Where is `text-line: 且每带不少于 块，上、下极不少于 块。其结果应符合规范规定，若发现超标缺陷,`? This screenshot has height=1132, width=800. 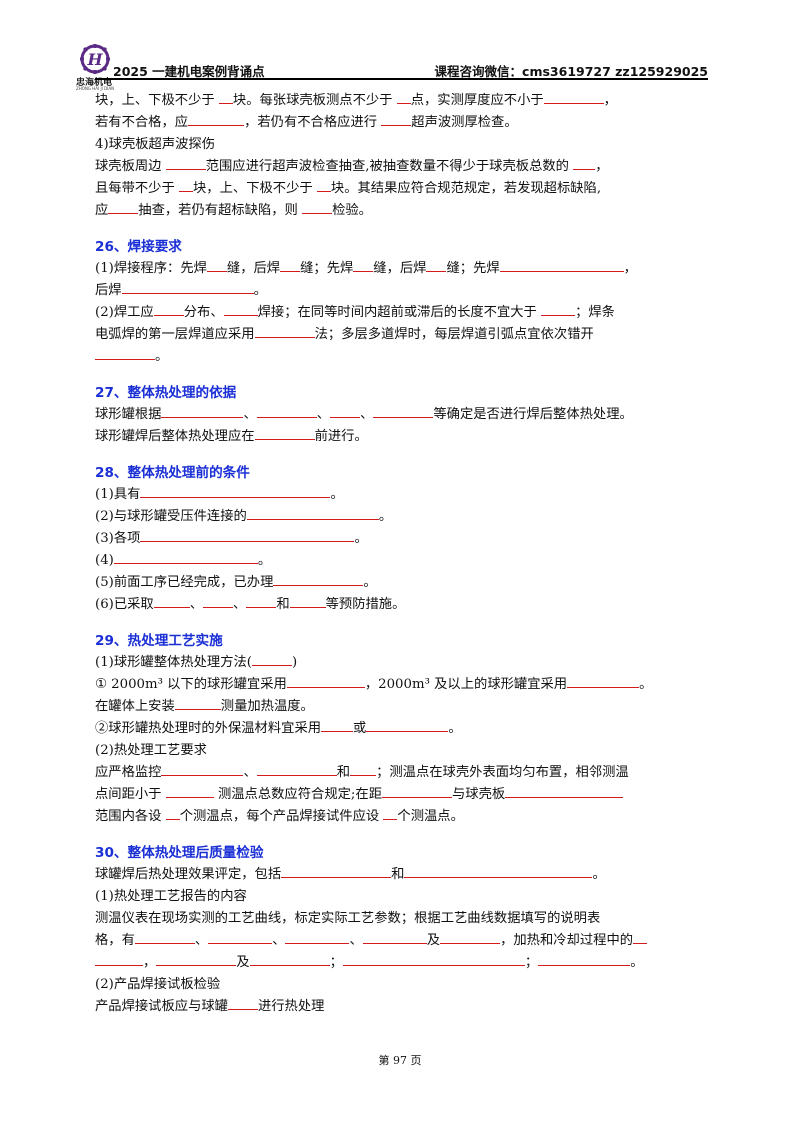 text-line: 且每带不少于 块，上、下极不少于 块。其结果应符合规范规定，若发现超标缺陷, is located at coordinates (402, 189).